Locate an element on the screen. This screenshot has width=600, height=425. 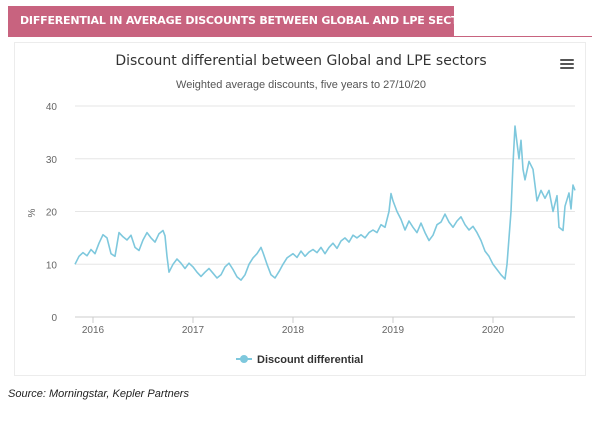
y-tick-label-0: 0 is located at coordinates (54, 318).